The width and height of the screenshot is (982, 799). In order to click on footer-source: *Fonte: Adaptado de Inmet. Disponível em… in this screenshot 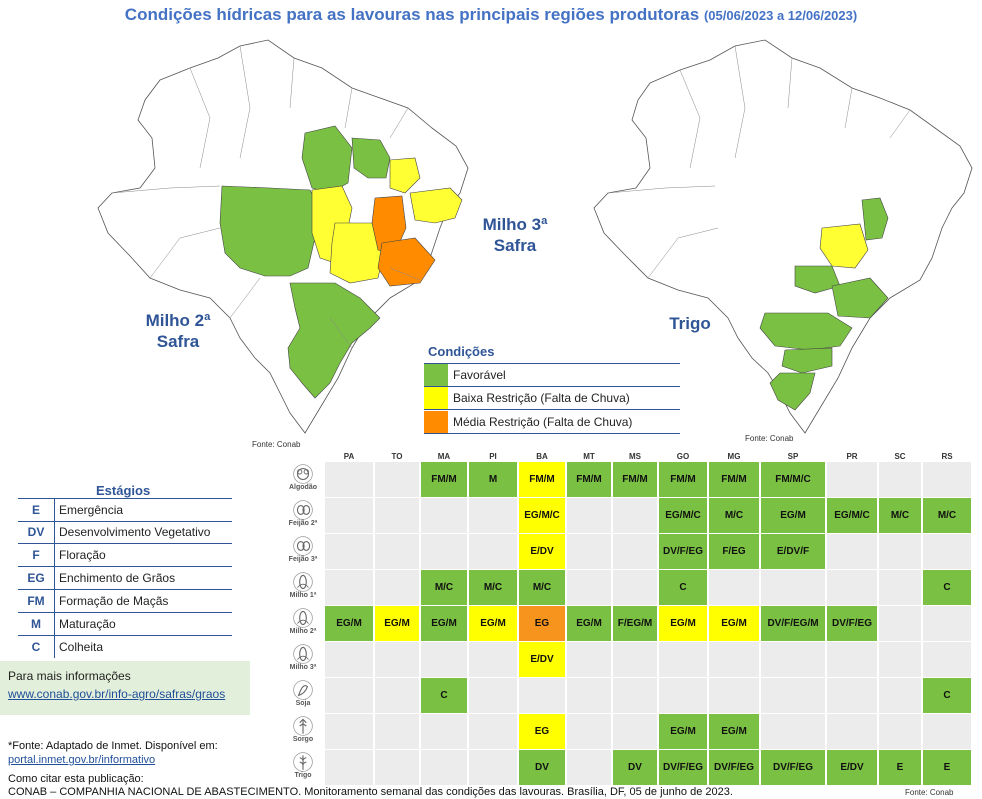, I will do `click(113, 746)`.